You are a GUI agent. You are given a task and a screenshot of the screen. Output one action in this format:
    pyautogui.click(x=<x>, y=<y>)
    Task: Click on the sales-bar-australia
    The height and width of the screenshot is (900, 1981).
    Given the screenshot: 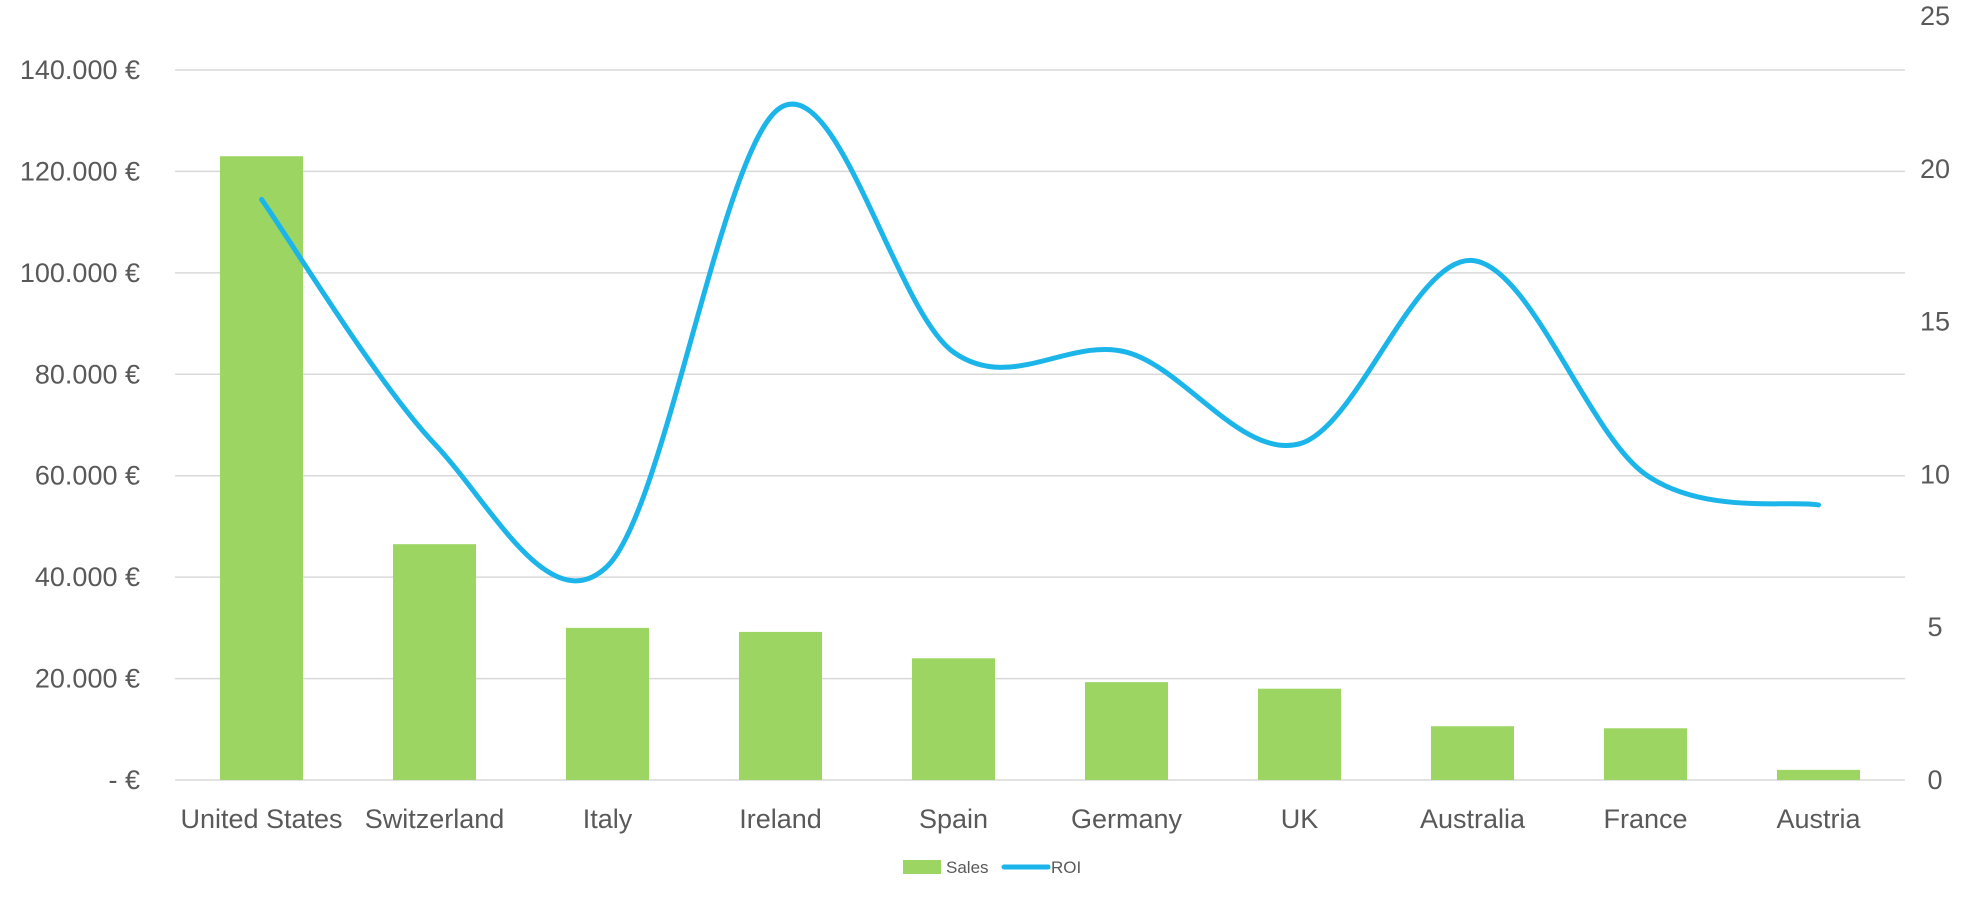 What is the action you would take?
    pyautogui.click(x=1472, y=753)
    